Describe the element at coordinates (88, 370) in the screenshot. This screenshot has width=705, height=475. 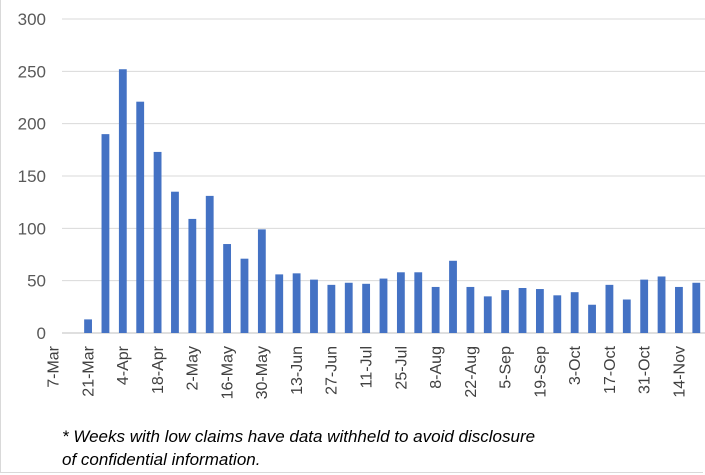
I see `x-tick-label: 21-Mar` at that location.